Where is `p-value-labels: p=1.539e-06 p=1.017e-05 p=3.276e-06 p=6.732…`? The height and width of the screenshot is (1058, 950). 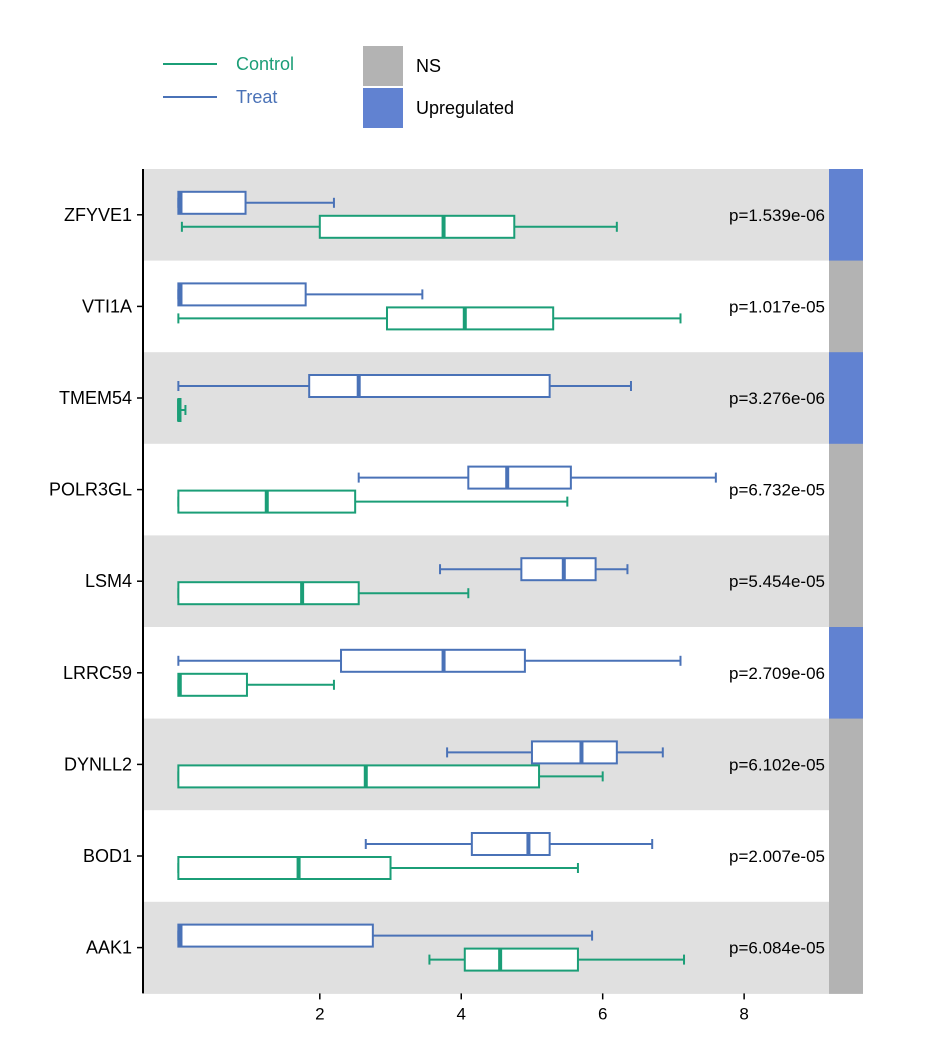 p-value-labels: p=1.539e-06 p=1.017e-05 p=3.276e-06 p=6.732… is located at coordinates (777, 582).